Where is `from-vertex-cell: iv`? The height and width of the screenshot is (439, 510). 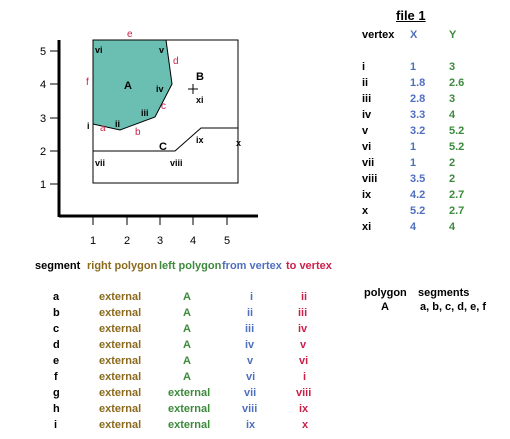 from-vertex-cell: iv is located at coordinates (250, 345).